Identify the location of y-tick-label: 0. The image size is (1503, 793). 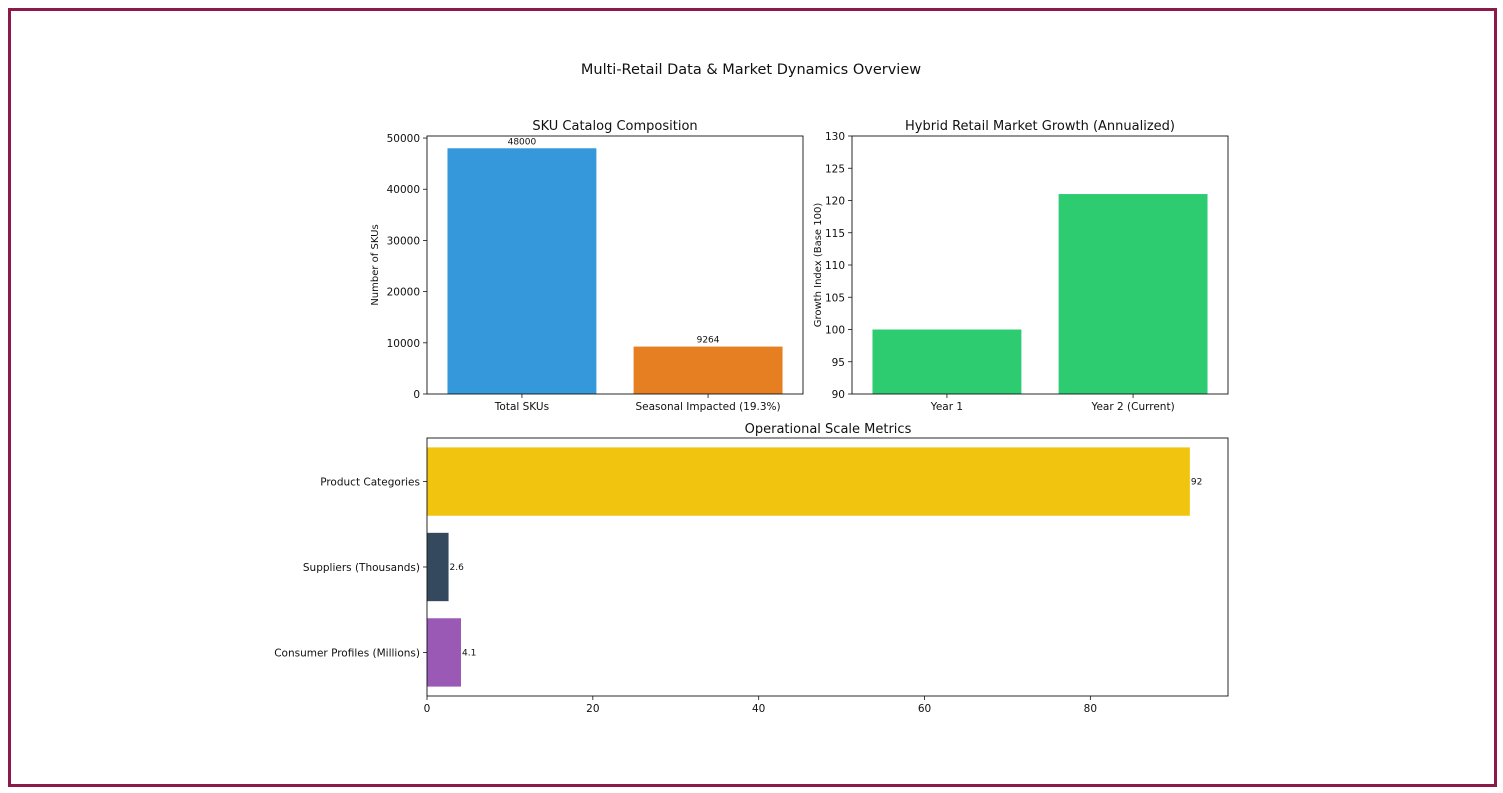
(416, 395).